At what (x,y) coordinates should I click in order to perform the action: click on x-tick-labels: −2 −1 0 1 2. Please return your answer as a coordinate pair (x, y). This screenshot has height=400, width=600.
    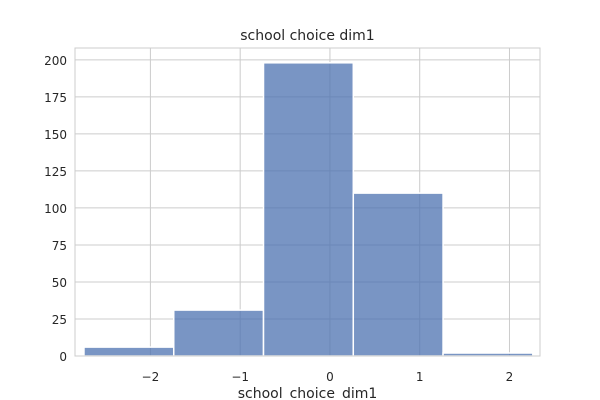
    Looking at the image, I should click on (328, 377).